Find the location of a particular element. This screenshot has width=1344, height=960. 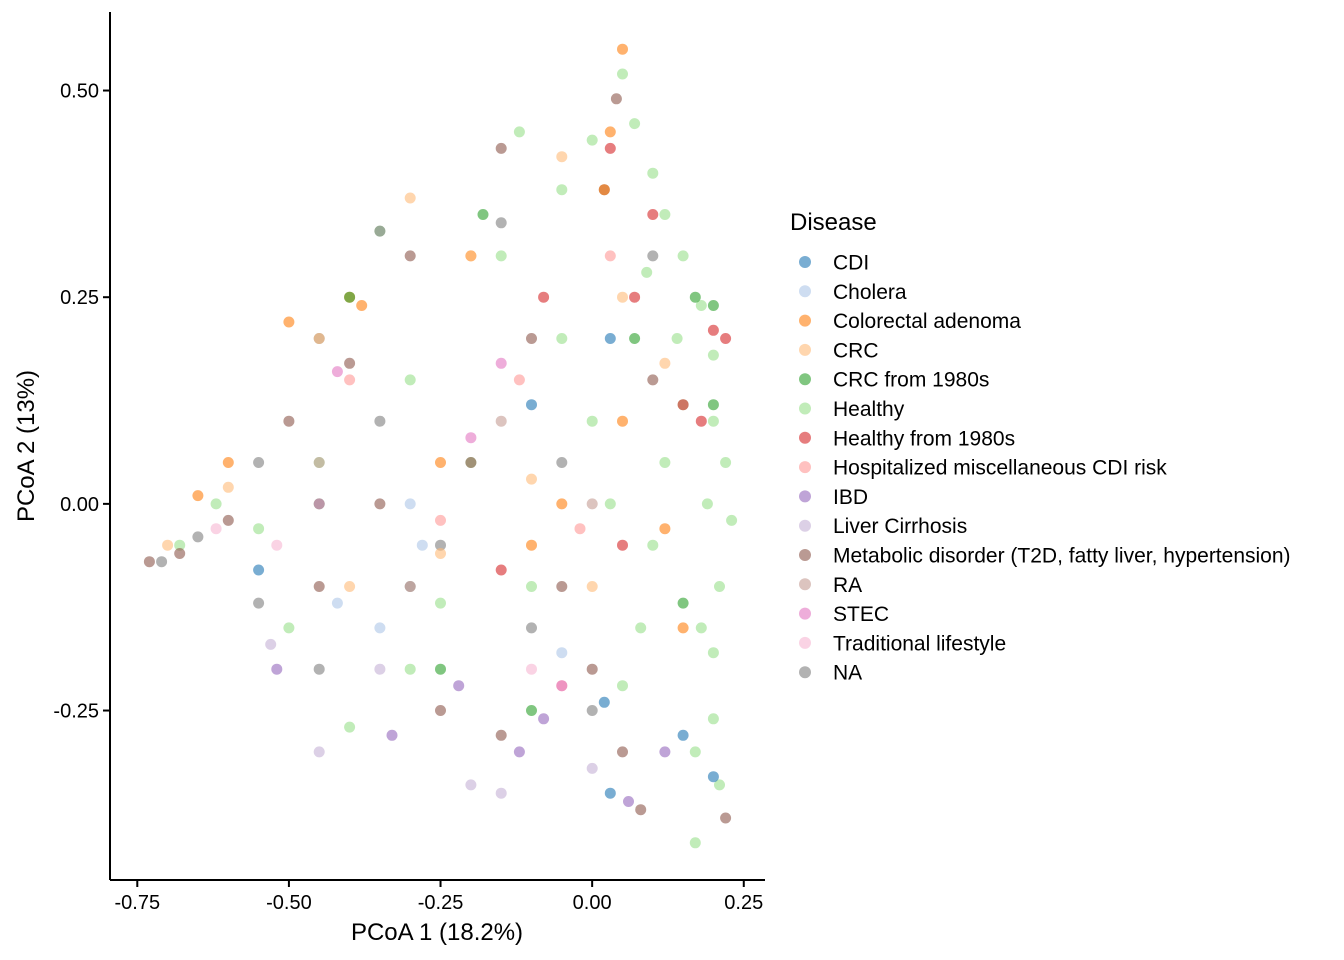

legend-item: Healthy from 1980s is located at coordinates (907, 438).